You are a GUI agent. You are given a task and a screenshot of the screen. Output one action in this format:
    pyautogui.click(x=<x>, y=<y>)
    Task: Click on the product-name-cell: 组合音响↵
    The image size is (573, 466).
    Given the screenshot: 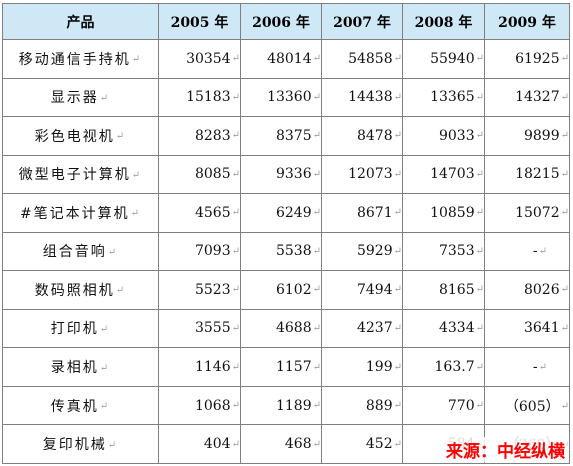 What is the action you would take?
    pyautogui.click(x=80, y=251)
    